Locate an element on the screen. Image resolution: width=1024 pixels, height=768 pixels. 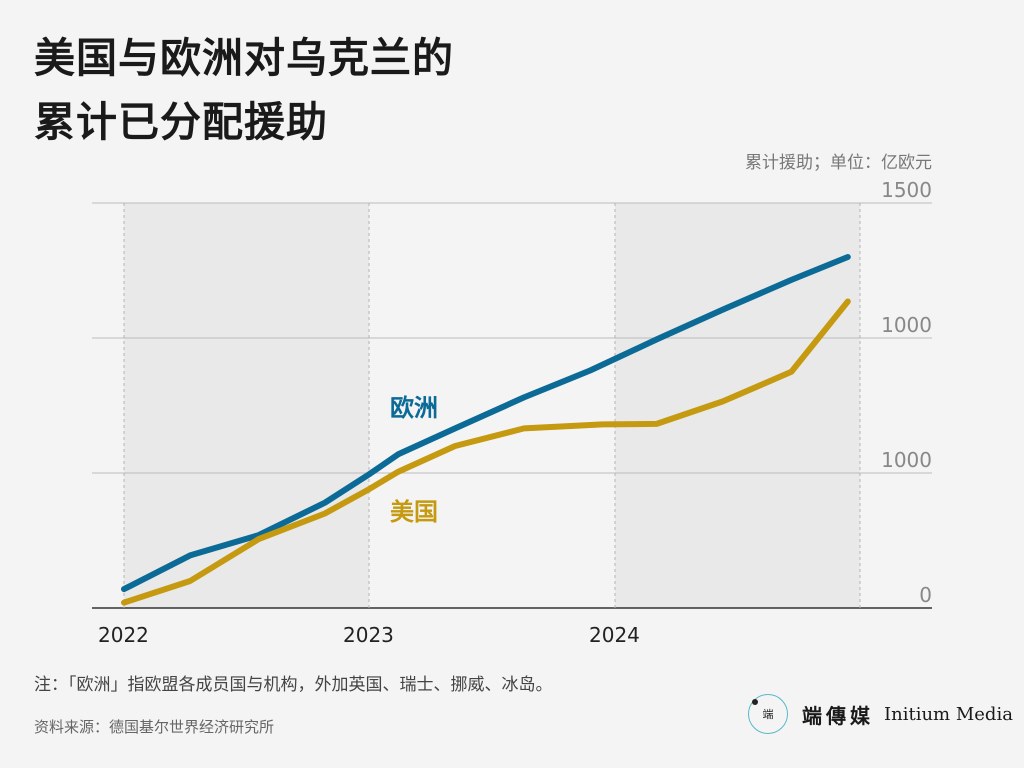
initium-logo: 端 端傳媒 Initium Media is located at coordinates (880, 714).